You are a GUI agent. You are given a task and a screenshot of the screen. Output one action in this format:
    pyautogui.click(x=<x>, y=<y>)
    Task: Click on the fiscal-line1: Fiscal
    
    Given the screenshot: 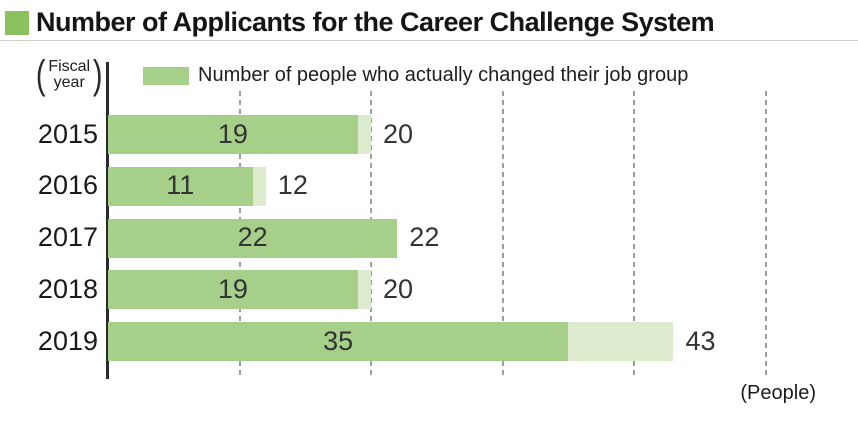 What is the action you would take?
    pyautogui.click(x=69, y=66)
    